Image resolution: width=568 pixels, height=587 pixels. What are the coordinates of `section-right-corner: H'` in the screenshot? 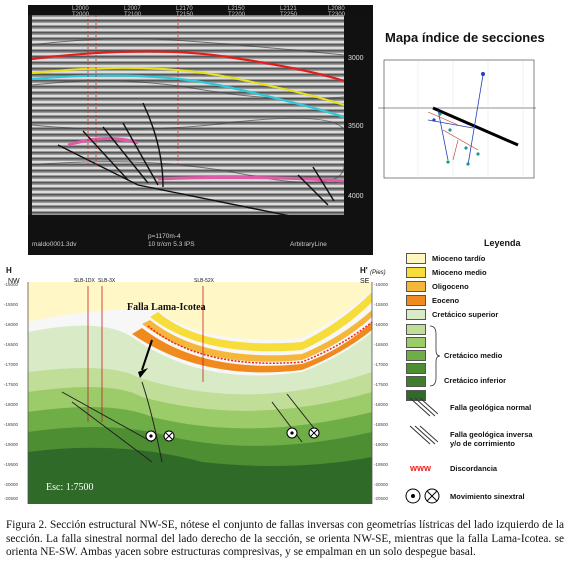 It's located at (364, 270).